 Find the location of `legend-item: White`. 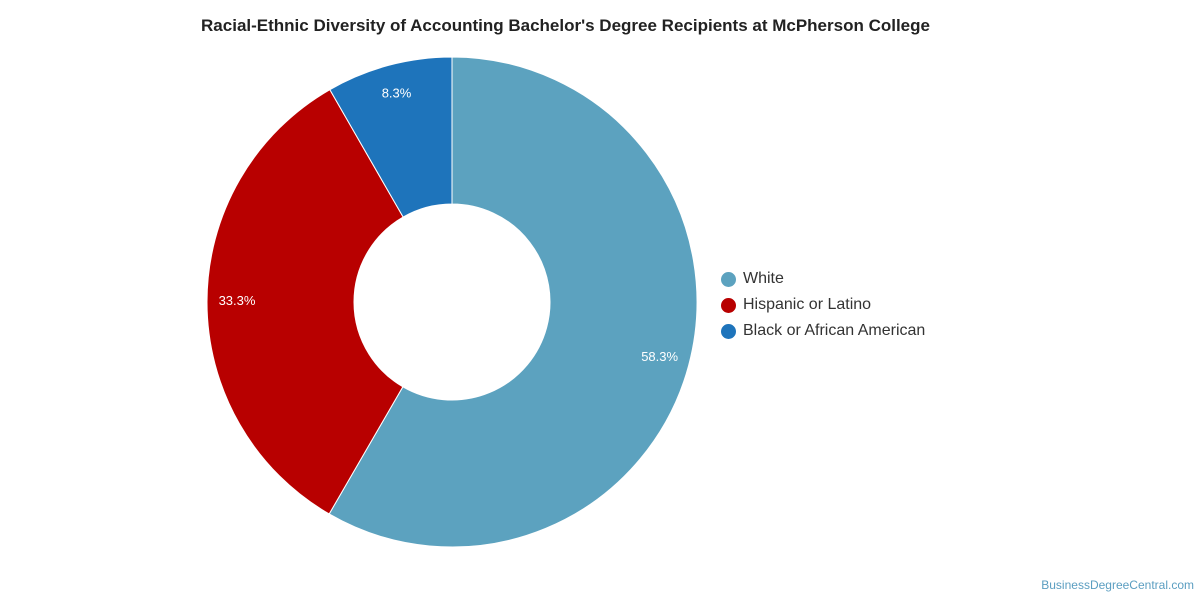

legend-item: White is located at coordinates (823, 279).